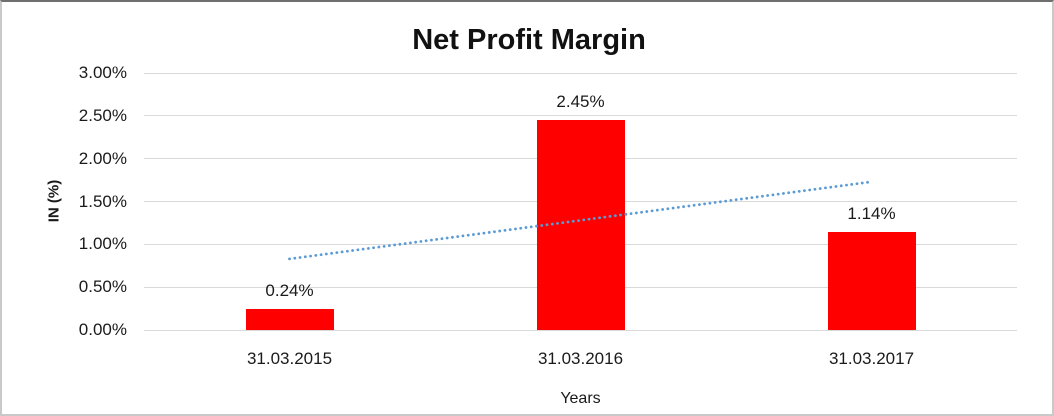 The image size is (1054, 416). What do you see at coordinates (102, 287) in the screenshot?
I see `y-tick-label: 0.50%` at bounding box center [102, 287].